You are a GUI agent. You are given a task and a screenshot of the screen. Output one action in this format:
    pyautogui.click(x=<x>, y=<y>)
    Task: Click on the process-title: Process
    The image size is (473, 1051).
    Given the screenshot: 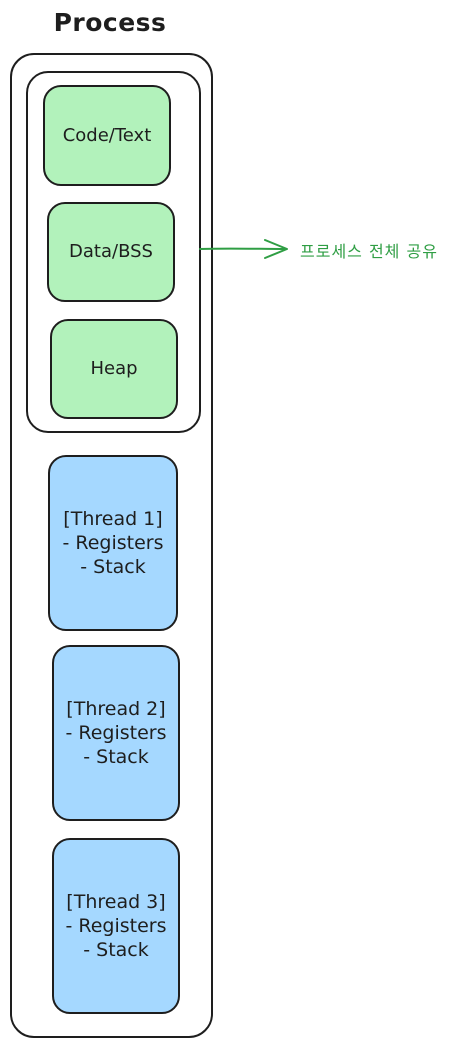 What is the action you would take?
    pyautogui.click(x=110, y=22)
    